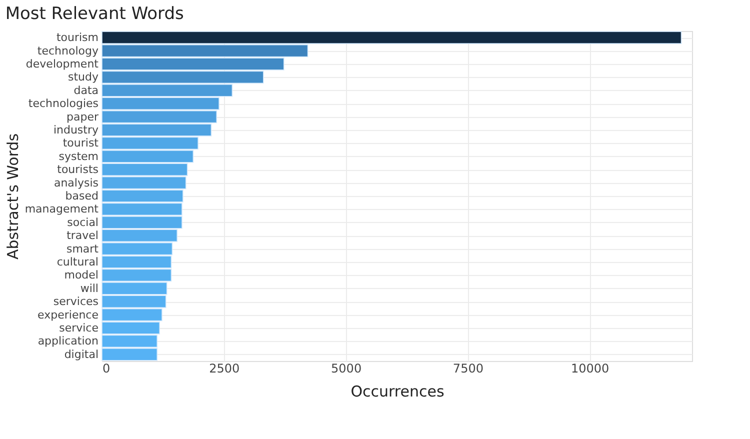 The image size is (750, 439). Describe the element at coordinates (81, 143) in the screenshot. I see `y-tick-label: tourist` at that location.